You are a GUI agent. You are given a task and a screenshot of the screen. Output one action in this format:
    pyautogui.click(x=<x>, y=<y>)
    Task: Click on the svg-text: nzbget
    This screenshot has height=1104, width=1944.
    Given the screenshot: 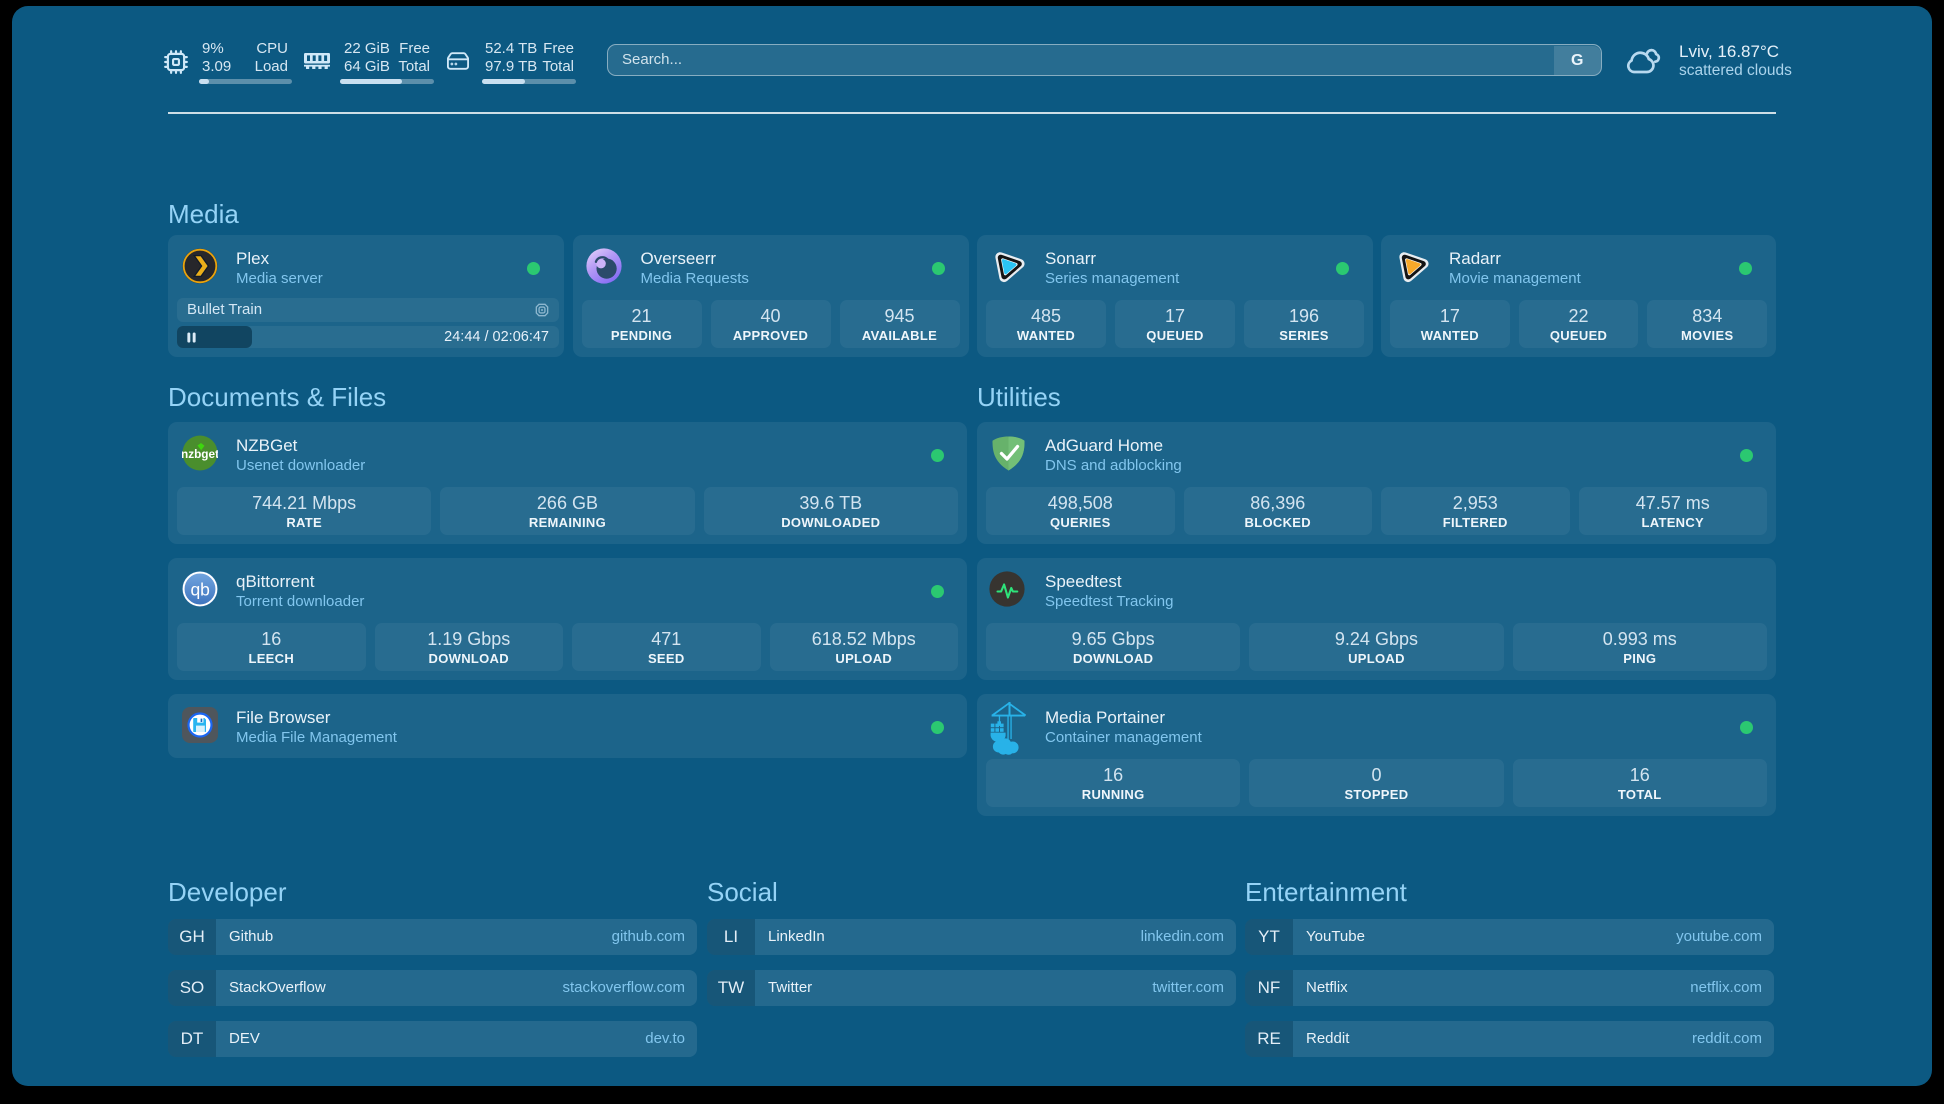 What is the action you would take?
    pyautogui.click(x=200, y=454)
    